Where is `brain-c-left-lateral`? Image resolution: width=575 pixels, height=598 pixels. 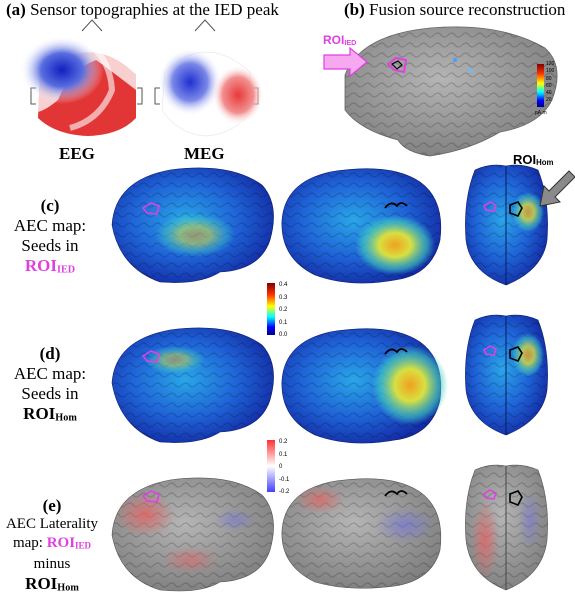 brain-c-left-lateral is located at coordinates (192, 225).